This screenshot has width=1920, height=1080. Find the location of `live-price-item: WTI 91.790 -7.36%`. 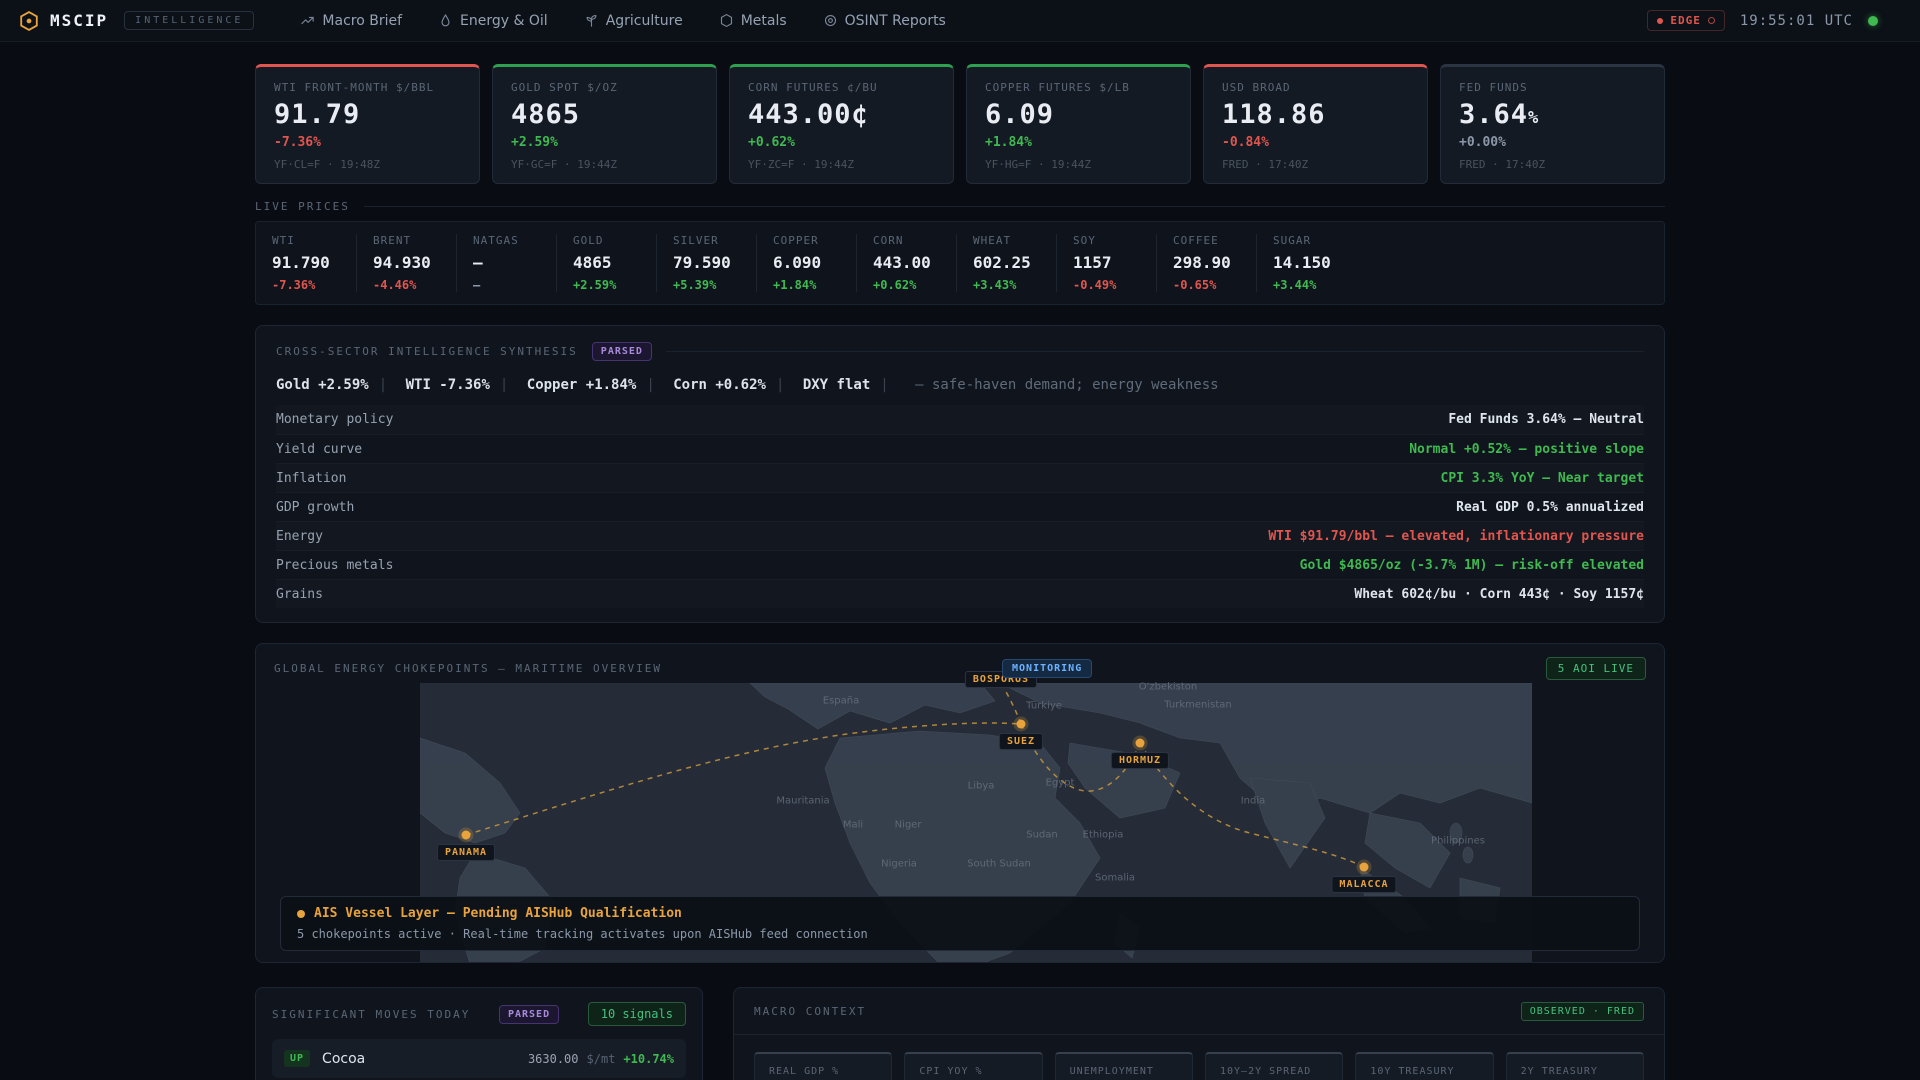

live-price-item: WTI 91.790 -7.36% is located at coordinates (306, 263).